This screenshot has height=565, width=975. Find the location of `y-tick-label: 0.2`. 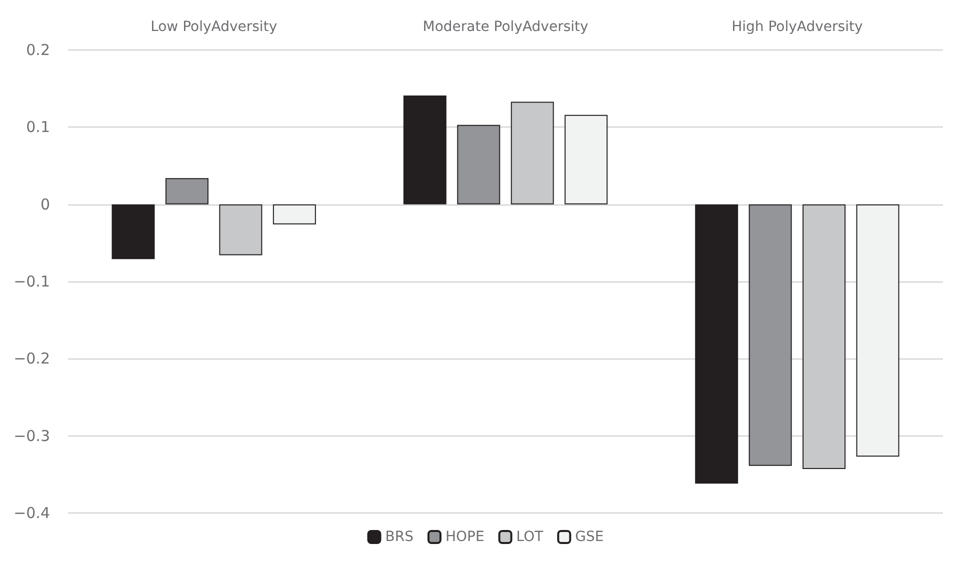

y-tick-label: 0.2 is located at coordinates (38, 50).